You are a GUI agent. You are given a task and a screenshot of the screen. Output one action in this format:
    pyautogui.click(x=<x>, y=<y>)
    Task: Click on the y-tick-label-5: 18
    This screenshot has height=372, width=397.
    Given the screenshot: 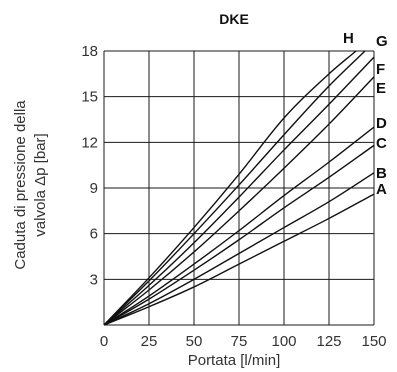 What is the action you would take?
    pyautogui.click(x=89, y=51)
    